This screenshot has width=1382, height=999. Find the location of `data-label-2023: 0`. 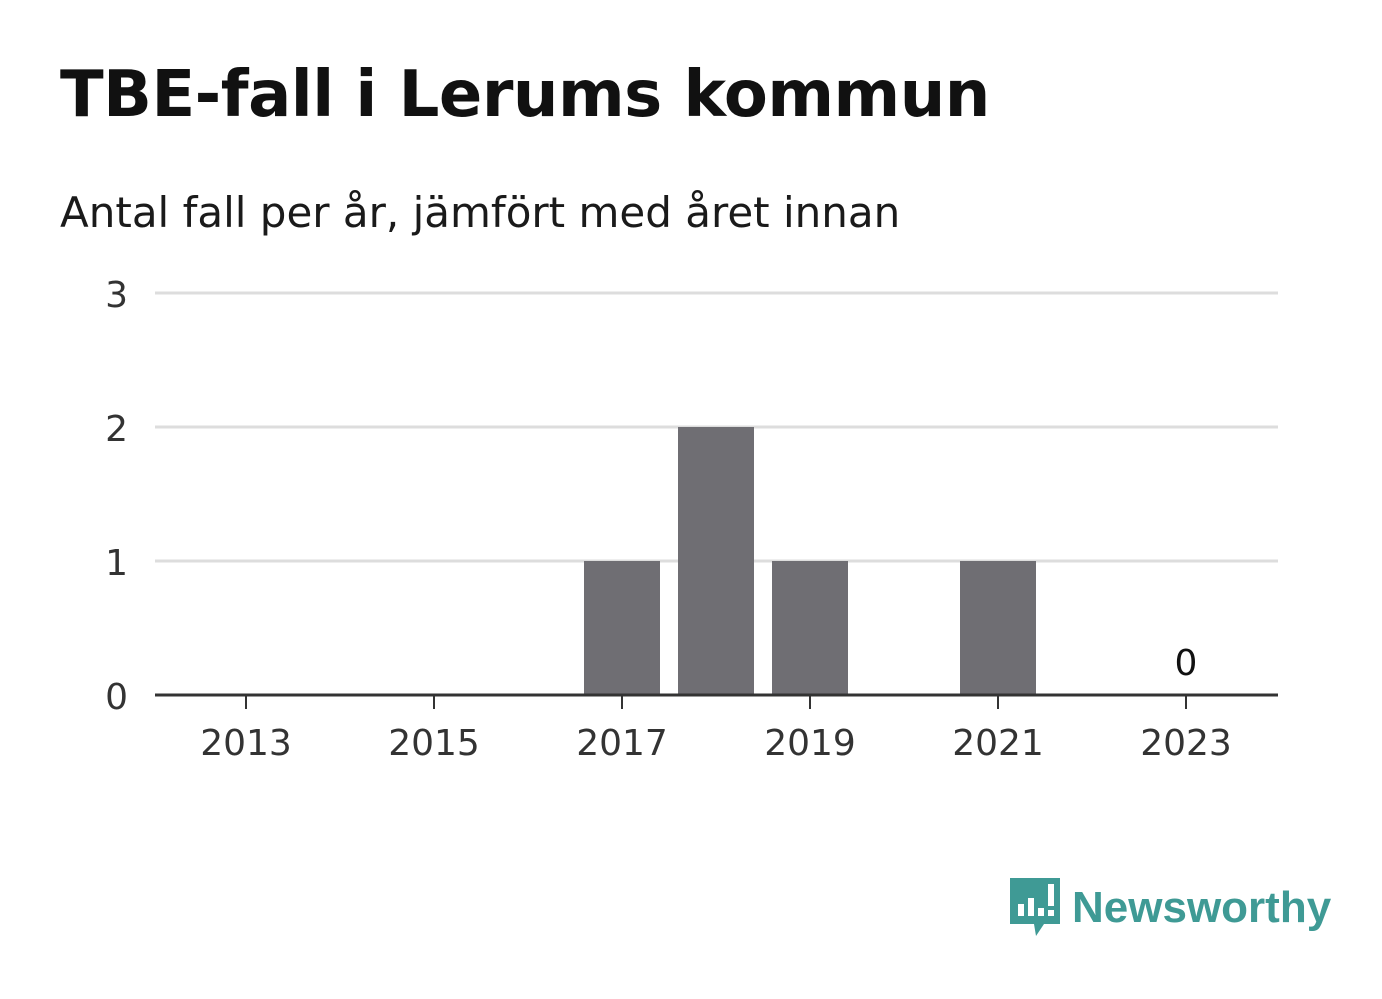

data-label-2023: 0 is located at coordinates (1186, 663).